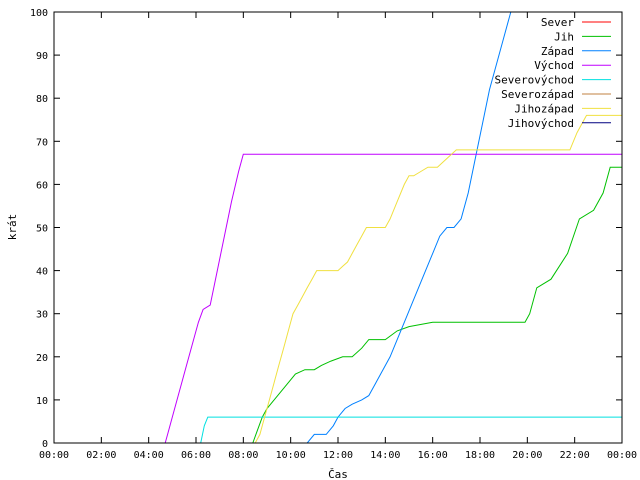 The image size is (640, 480). I want to click on legend-label-1: Jih, so click(564, 36).